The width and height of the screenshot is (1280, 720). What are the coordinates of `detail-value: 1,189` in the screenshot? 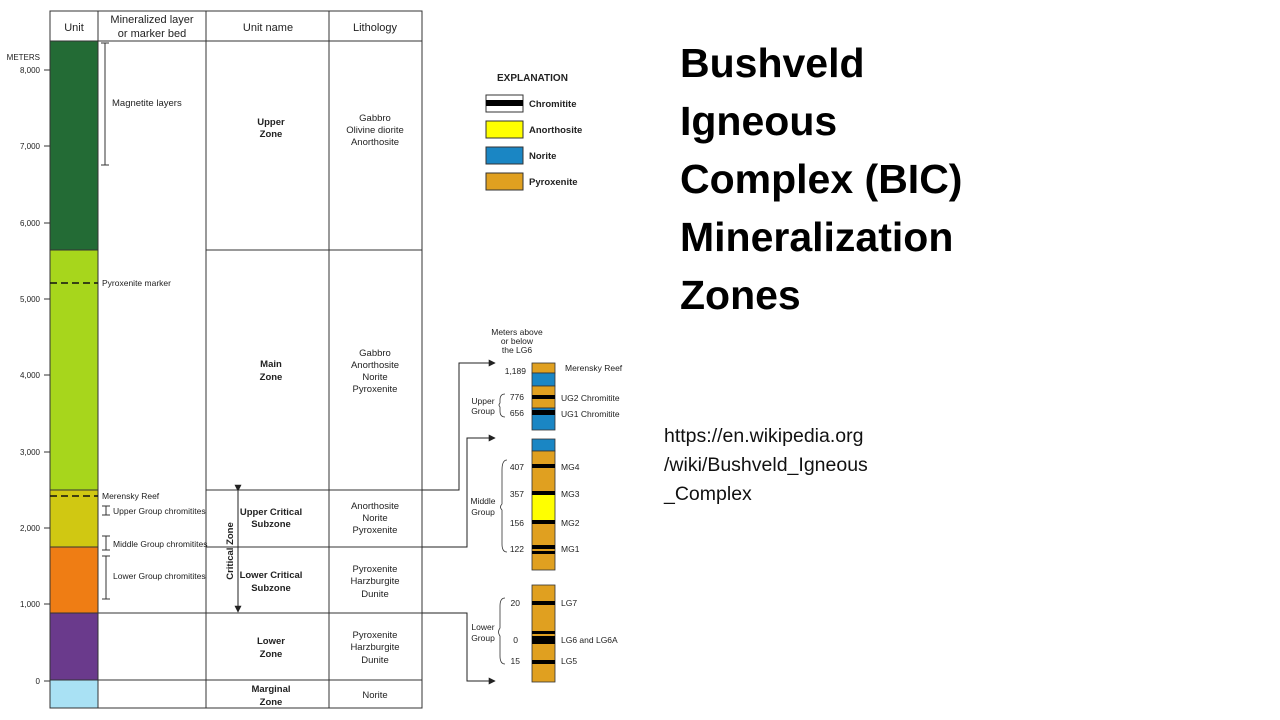 It's located at (516, 371).